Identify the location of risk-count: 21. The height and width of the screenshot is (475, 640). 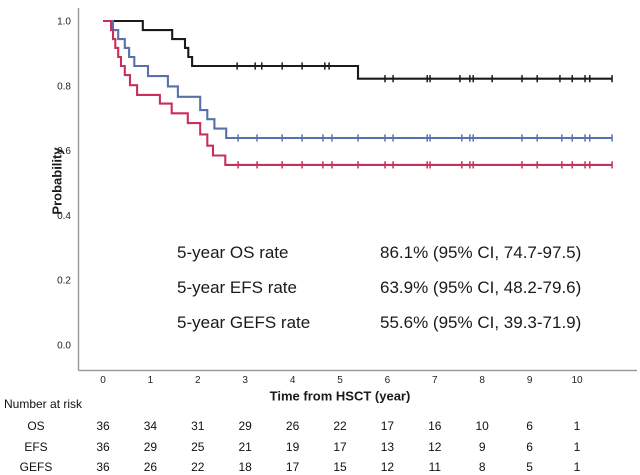
(245, 447).